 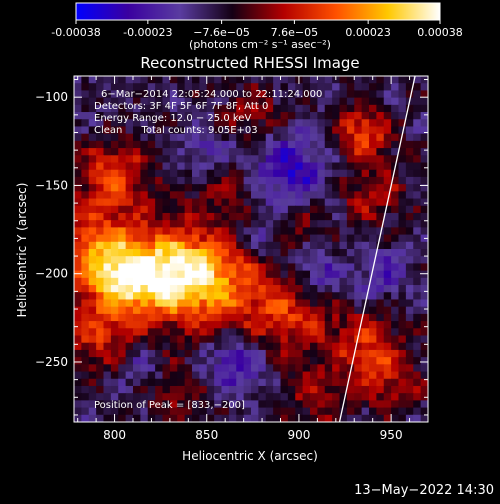 I want to click on colorbar-tick-label: 0.00038, so click(x=440, y=32).